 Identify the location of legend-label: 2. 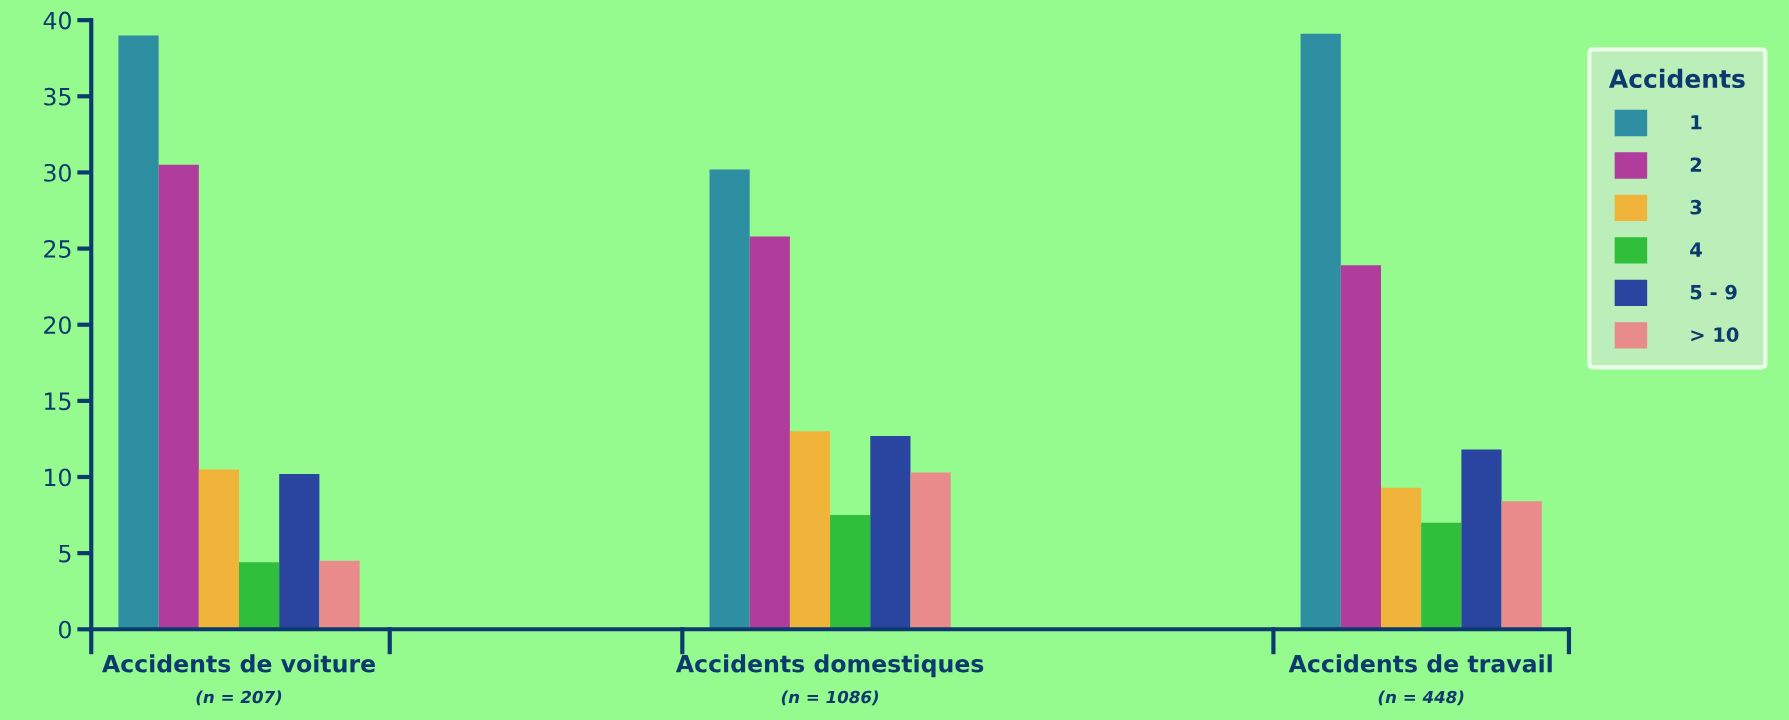
(1696, 164).